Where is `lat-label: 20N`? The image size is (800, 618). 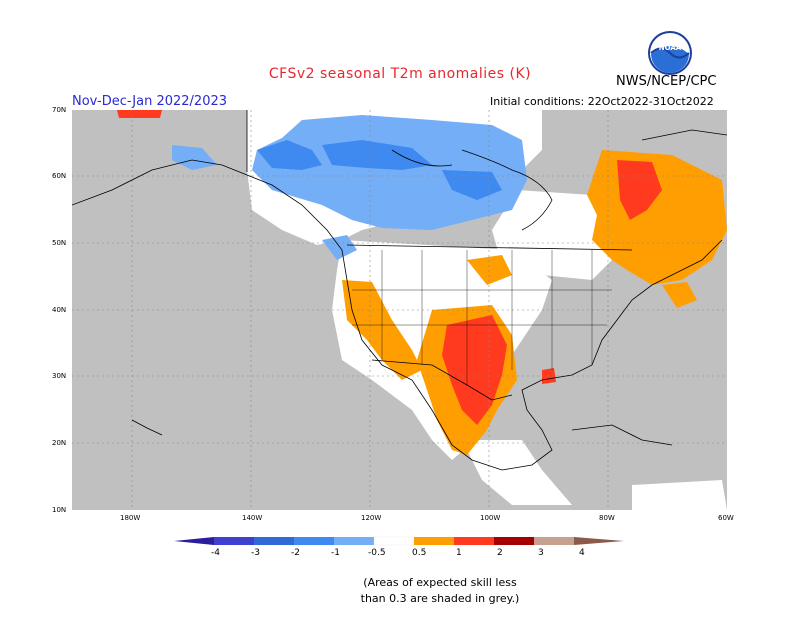
lat-label: 20N is located at coordinates (59, 443).